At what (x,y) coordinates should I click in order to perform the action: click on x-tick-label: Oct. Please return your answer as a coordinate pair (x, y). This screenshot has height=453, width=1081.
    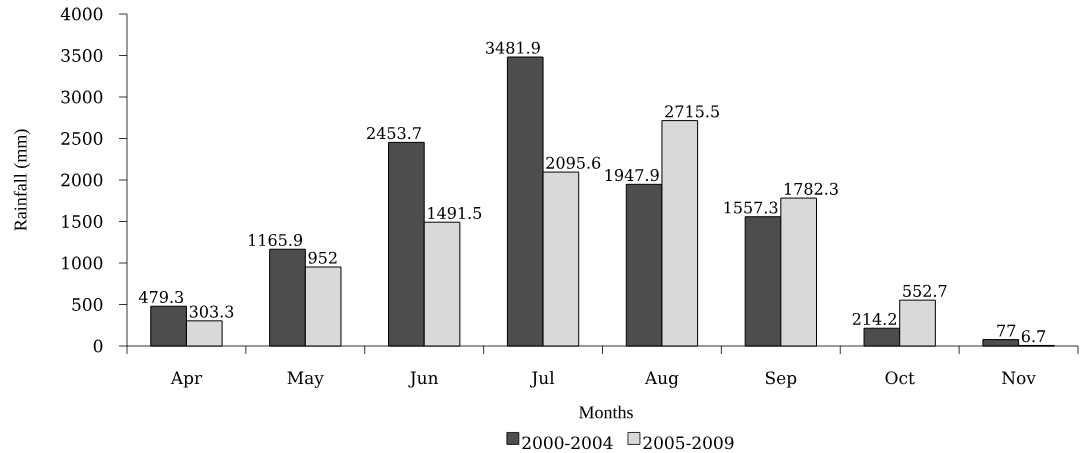
    Looking at the image, I should click on (900, 378).